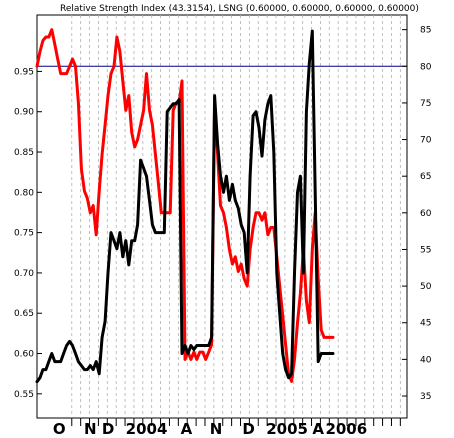 The height and width of the screenshot is (438, 454). What do you see at coordinates (426, 287) in the screenshot?
I see `right-tick-label: 50` at bounding box center [426, 287].